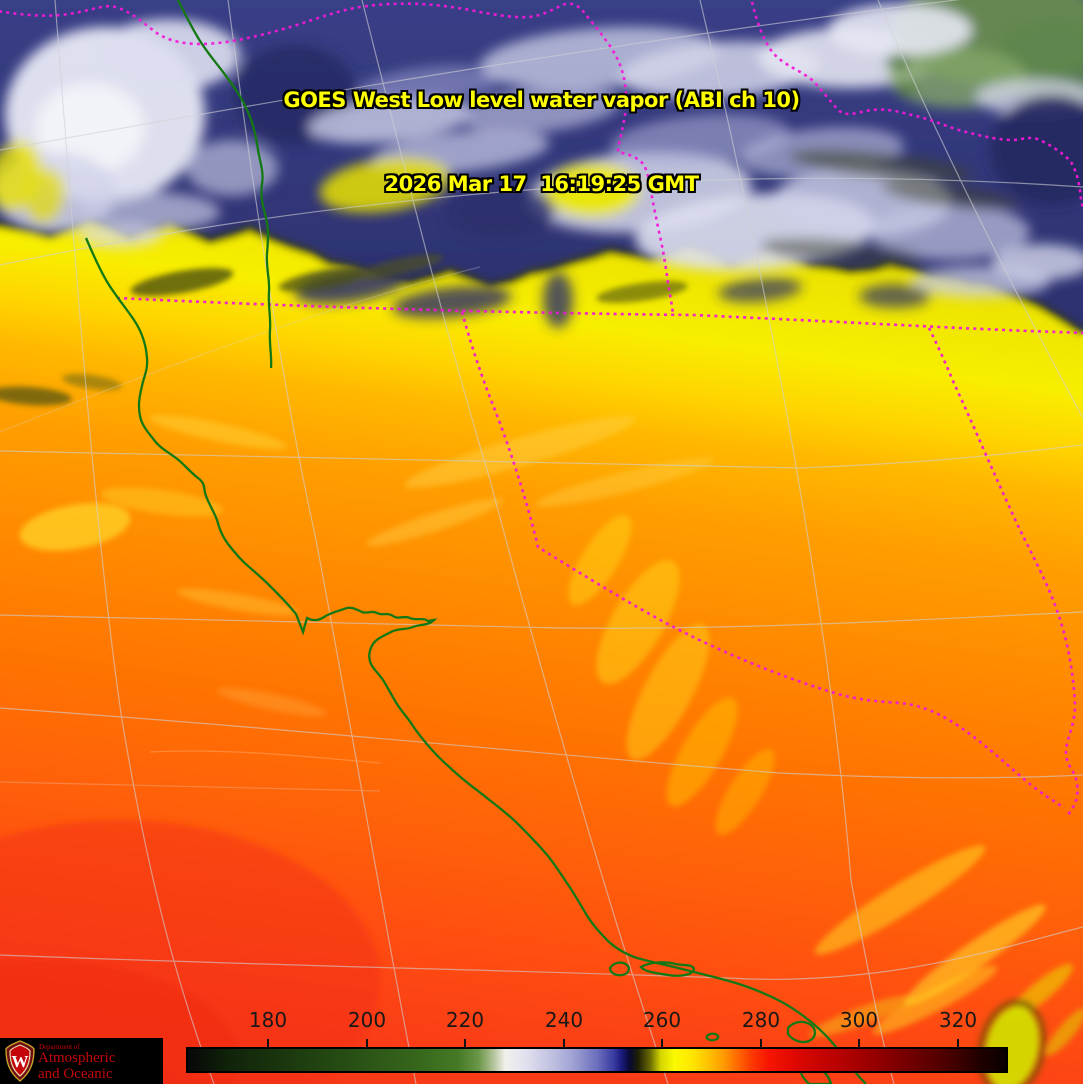  I want to click on border-nevada-utah, so click(1003, 571).